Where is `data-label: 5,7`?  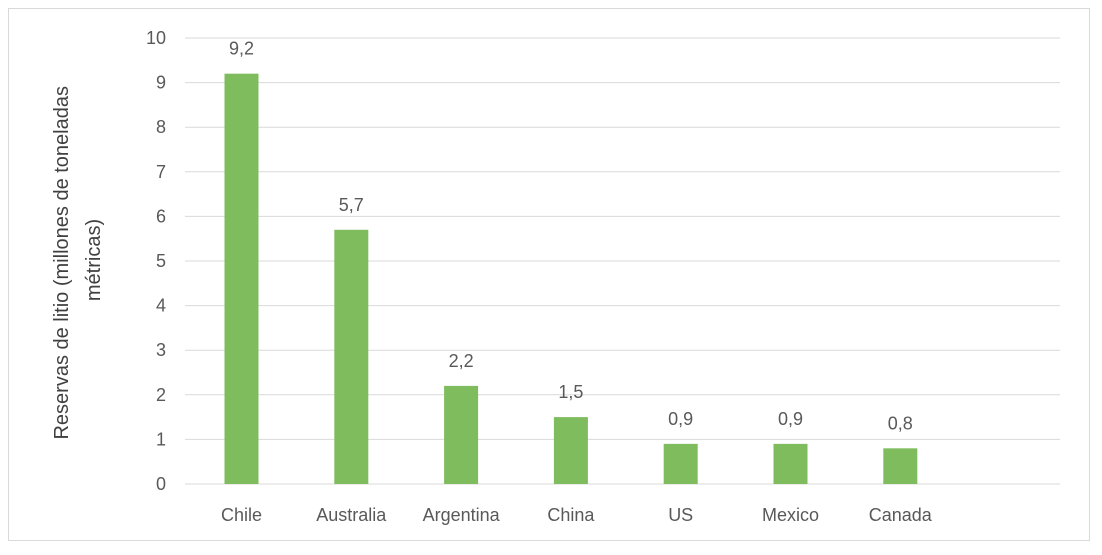
data-label: 5,7 is located at coordinates (351, 205).